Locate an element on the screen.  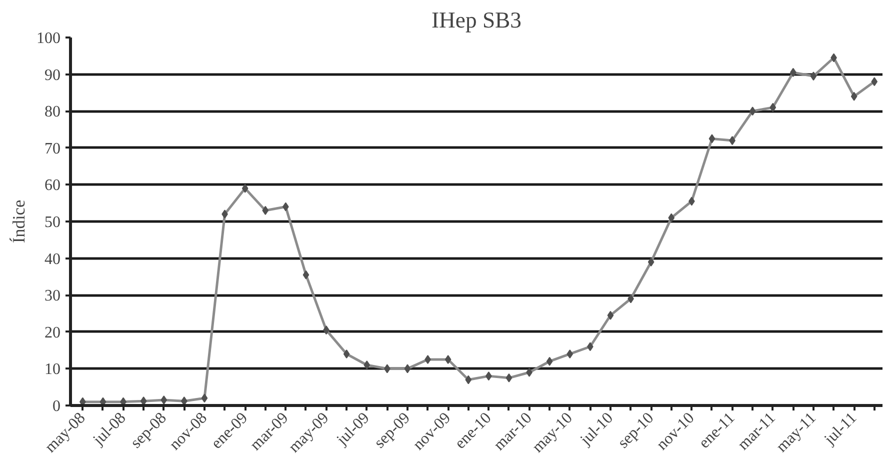
y-tick-label: 80 is located at coordinates (52, 112).